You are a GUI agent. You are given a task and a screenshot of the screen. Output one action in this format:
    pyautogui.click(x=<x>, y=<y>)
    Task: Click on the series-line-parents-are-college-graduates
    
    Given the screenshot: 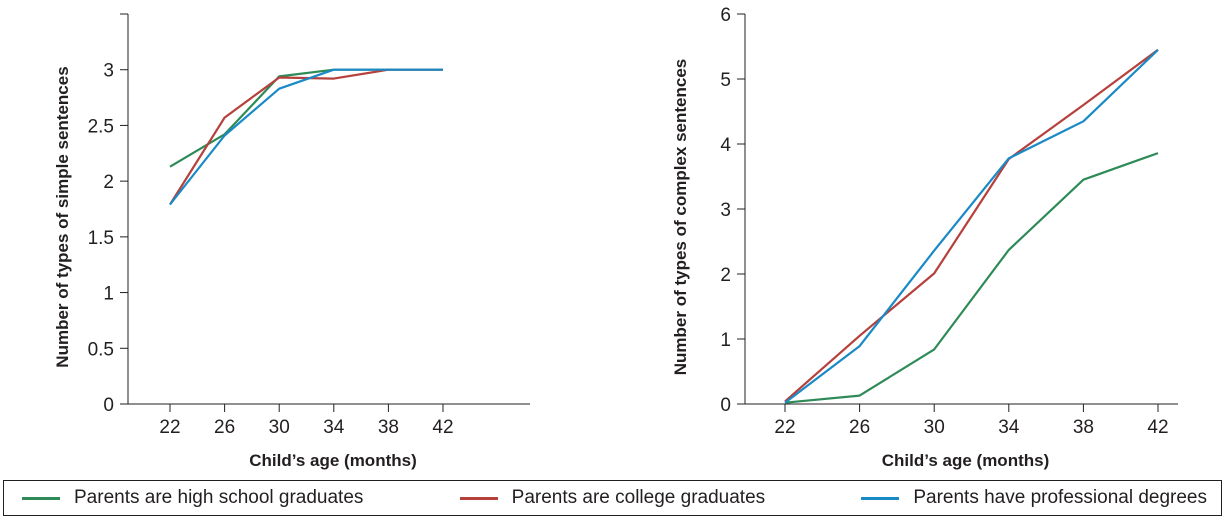 What is the action you would take?
    pyautogui.click(x=306, y=137)
    